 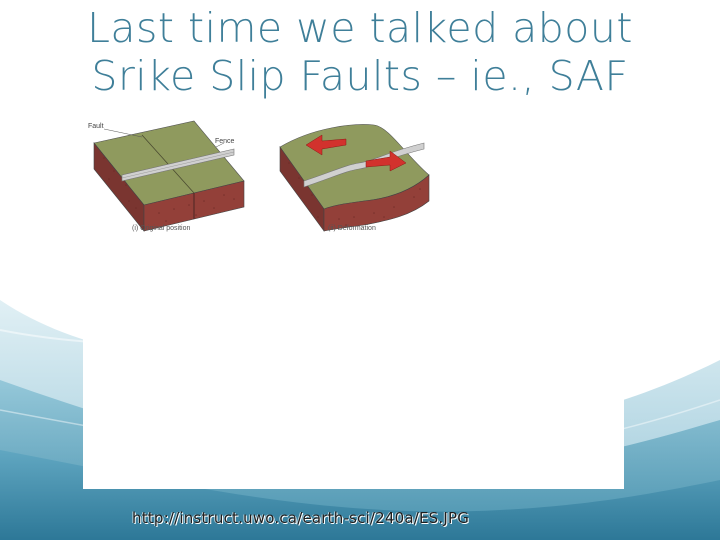 I want to click on label-fence: Fence, so click(x=225, y=141).